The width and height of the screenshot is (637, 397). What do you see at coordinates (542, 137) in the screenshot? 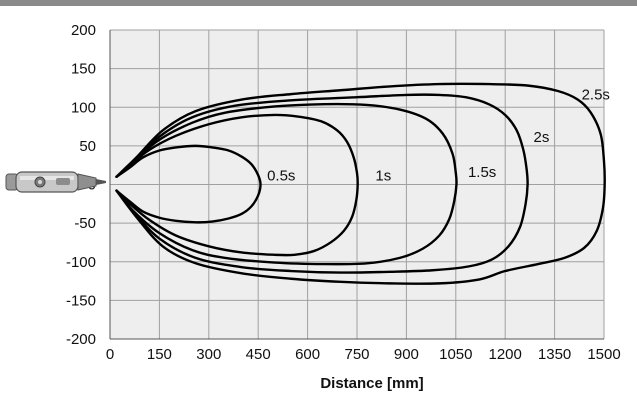
I see `curve-label: 2s` at bounding box center [542, 137].